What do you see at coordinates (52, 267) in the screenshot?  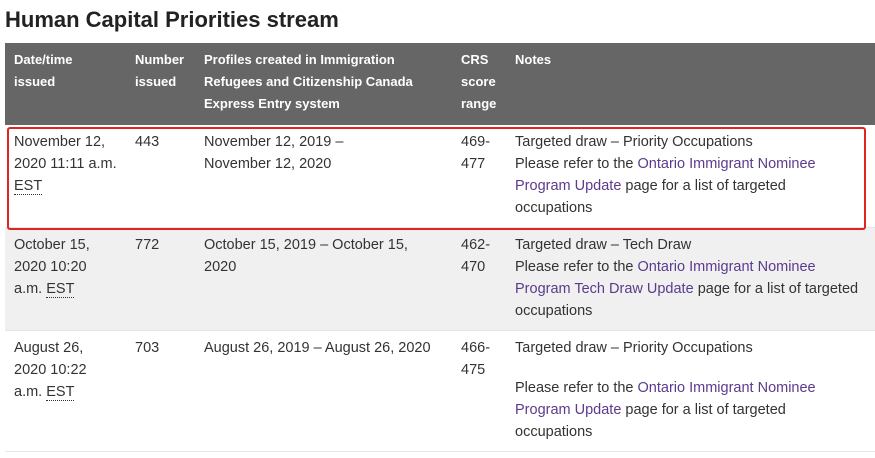 I see `date-text: October 15, 2020 10:20 a.m.` at bounding box center [52, 267].